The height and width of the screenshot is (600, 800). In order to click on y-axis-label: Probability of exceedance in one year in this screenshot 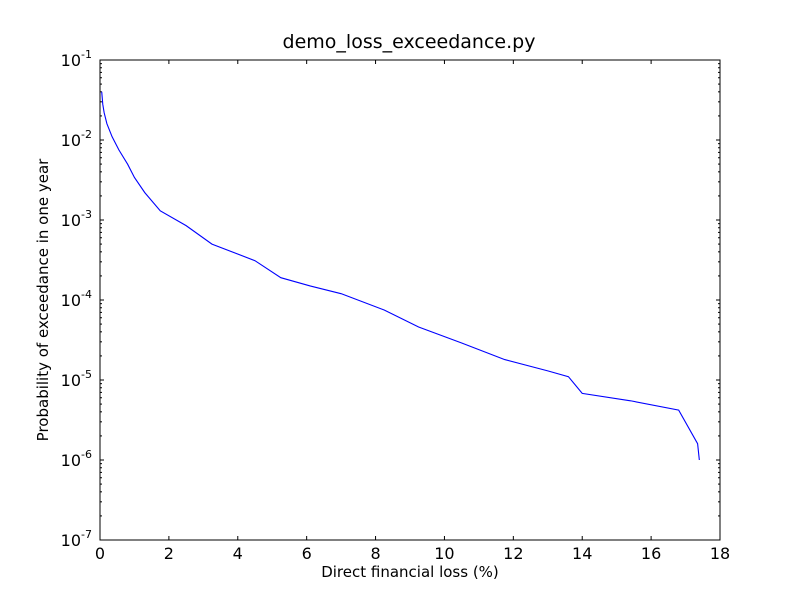, I will do `click(43, 299)`.